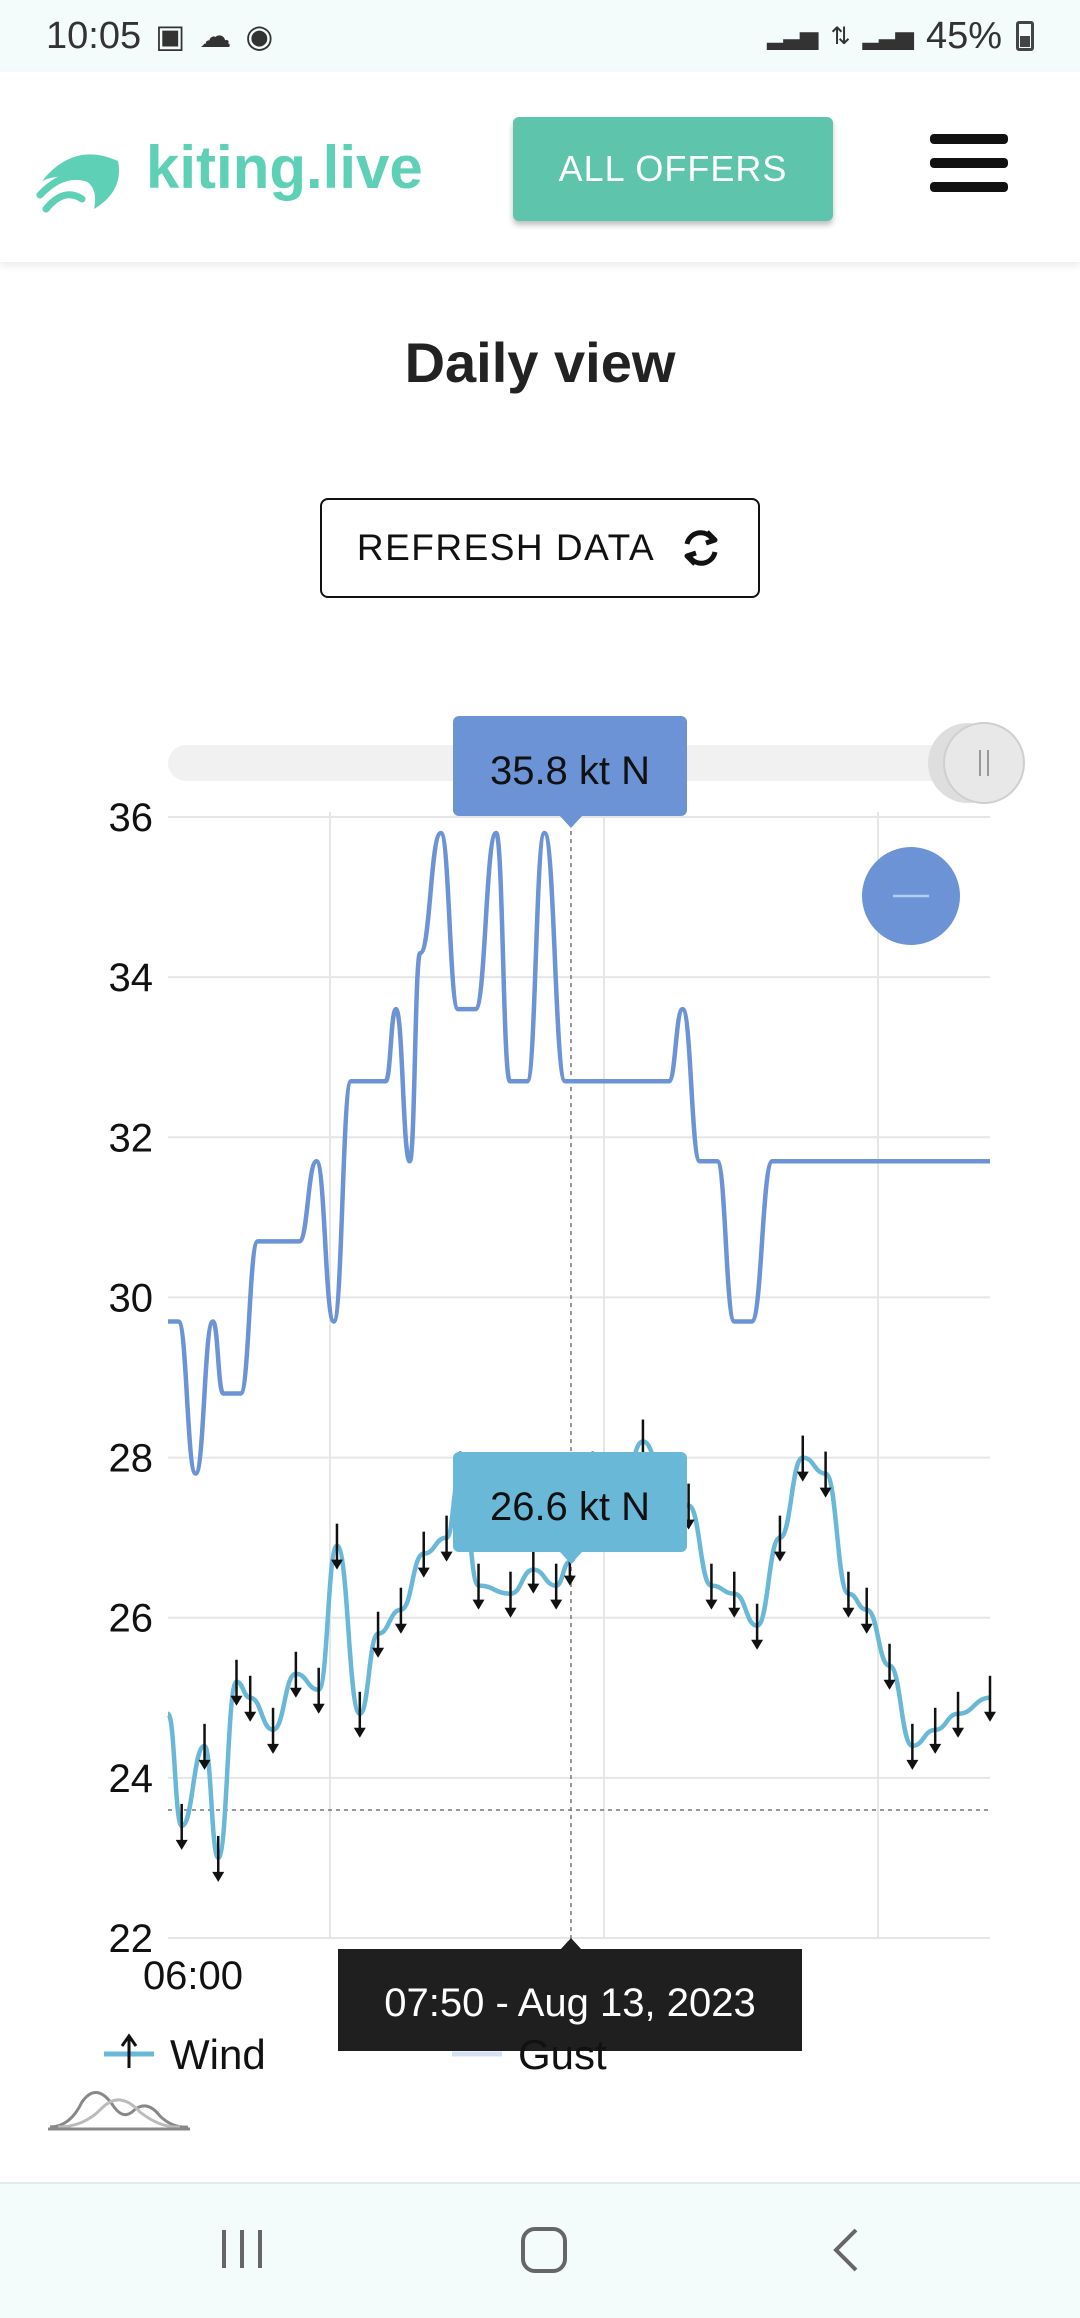 The width and height of the screenshot is (1080, 2318). What do you see at coordinates (131, 818) in the screenshot?
I see `y-tick-label-7: 36` at bounding box center [131, 818].